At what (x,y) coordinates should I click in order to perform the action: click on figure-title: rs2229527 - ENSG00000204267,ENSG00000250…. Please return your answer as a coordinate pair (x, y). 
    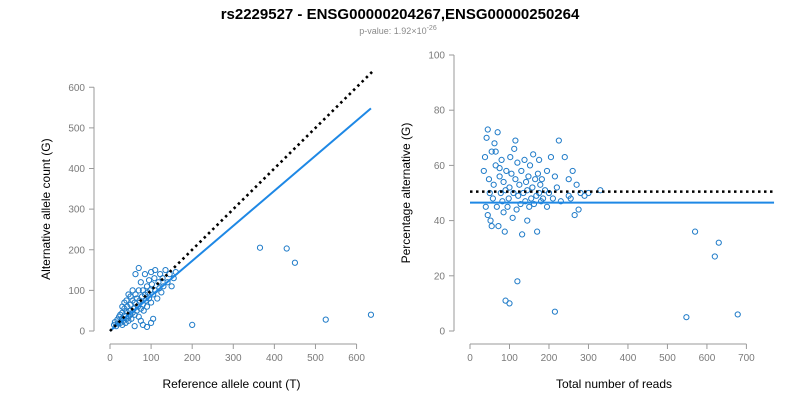
    Looking at the image, I should click on (400, 14).